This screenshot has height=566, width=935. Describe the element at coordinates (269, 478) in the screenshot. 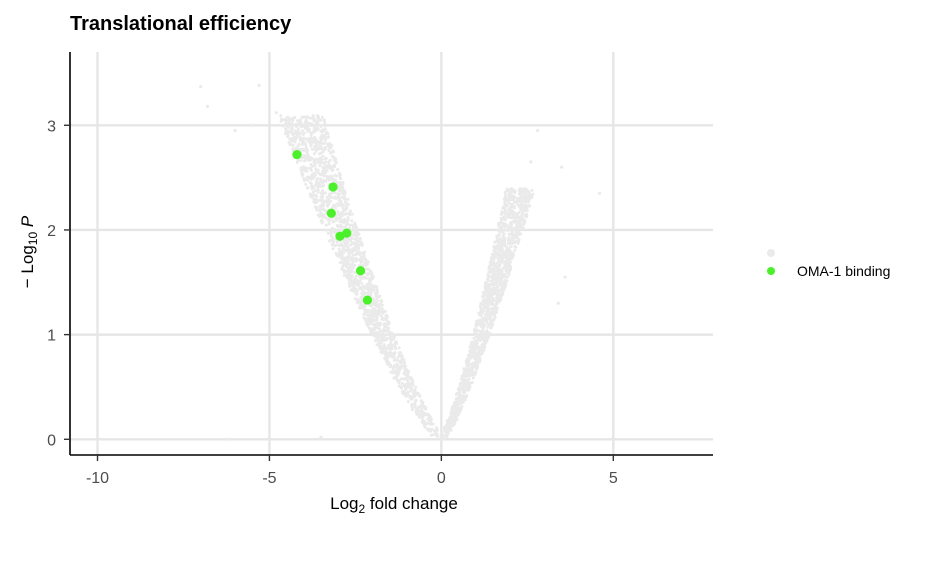

I see `x-tick-label: -5` at that location.